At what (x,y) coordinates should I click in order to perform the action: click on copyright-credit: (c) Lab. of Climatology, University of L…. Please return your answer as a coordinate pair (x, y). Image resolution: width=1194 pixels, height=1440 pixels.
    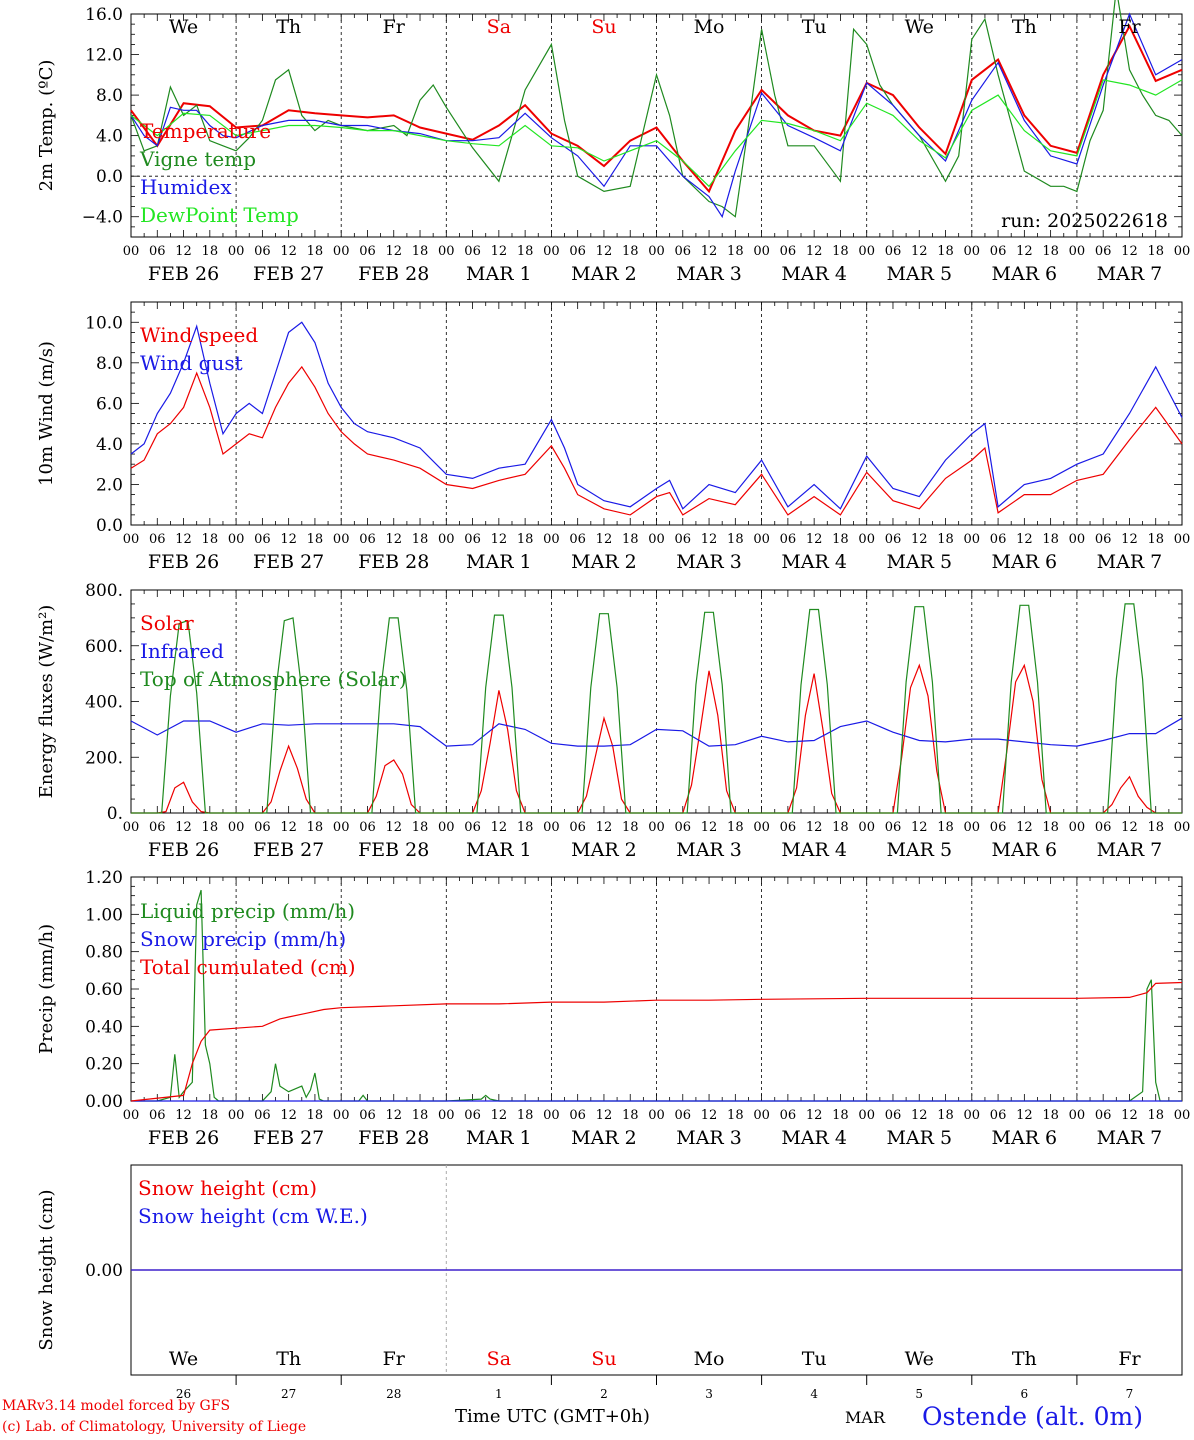
    Looking at the image, I should click on (154, 1427).